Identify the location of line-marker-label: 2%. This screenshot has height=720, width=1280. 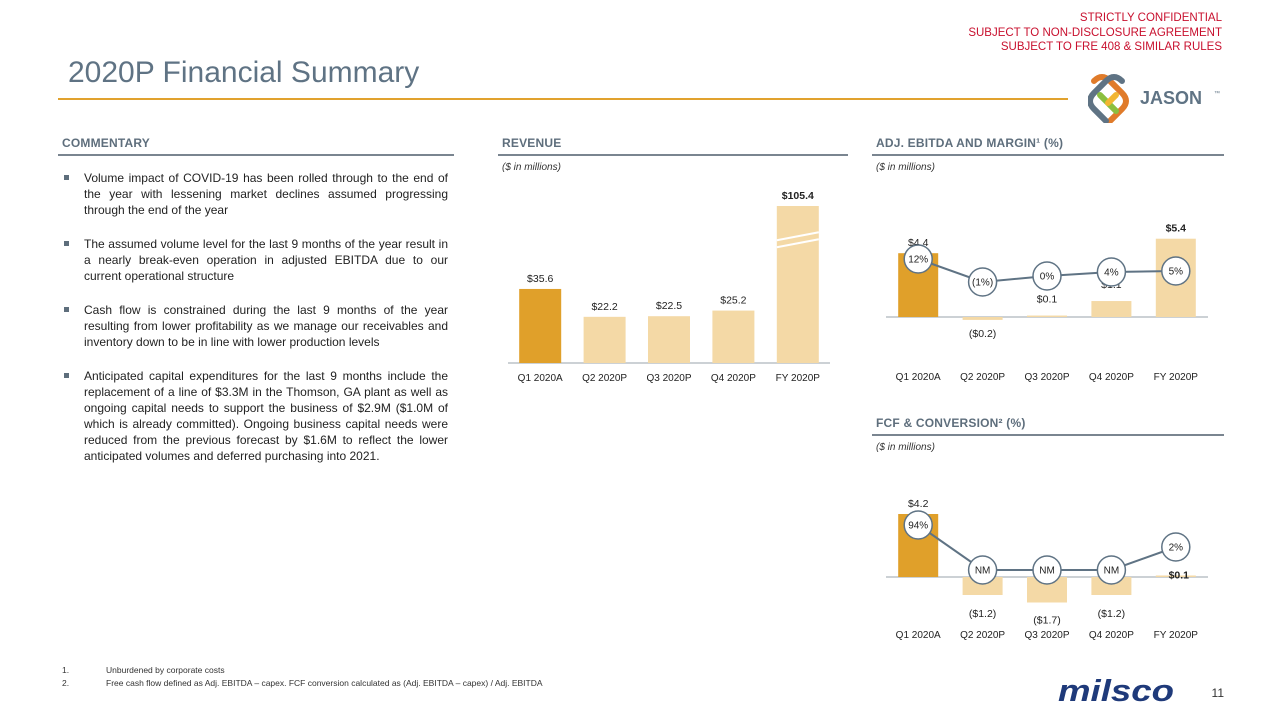
(1176, 548).